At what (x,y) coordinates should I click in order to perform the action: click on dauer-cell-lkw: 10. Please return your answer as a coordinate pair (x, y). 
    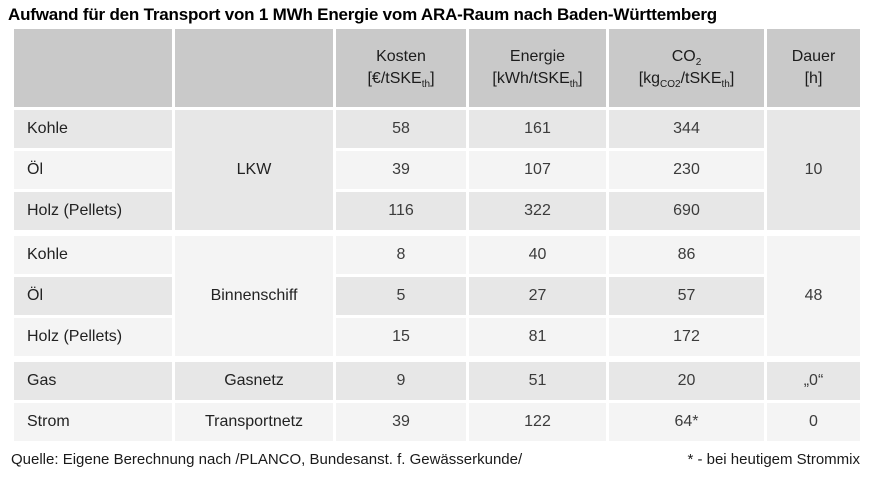
    Looking at the image, I should click on (813, 170).